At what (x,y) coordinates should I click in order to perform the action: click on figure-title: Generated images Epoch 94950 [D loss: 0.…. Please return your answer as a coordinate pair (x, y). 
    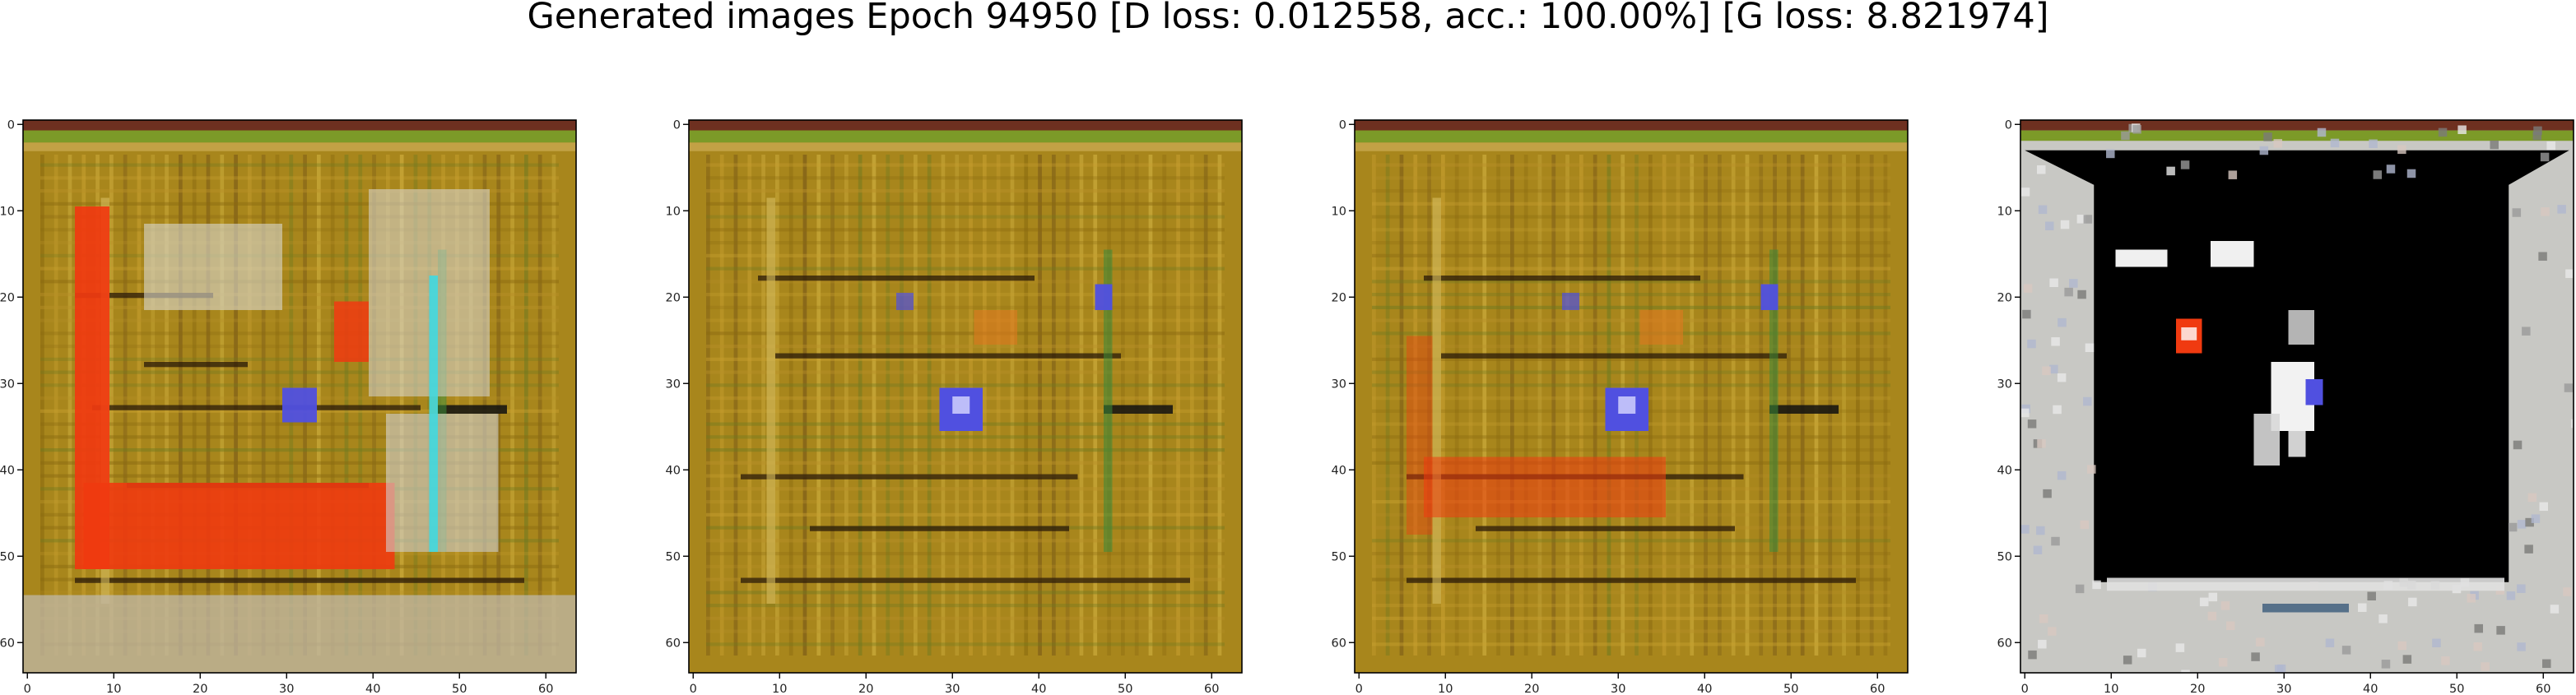
    Looking at the image, I should click on (1288, 18).